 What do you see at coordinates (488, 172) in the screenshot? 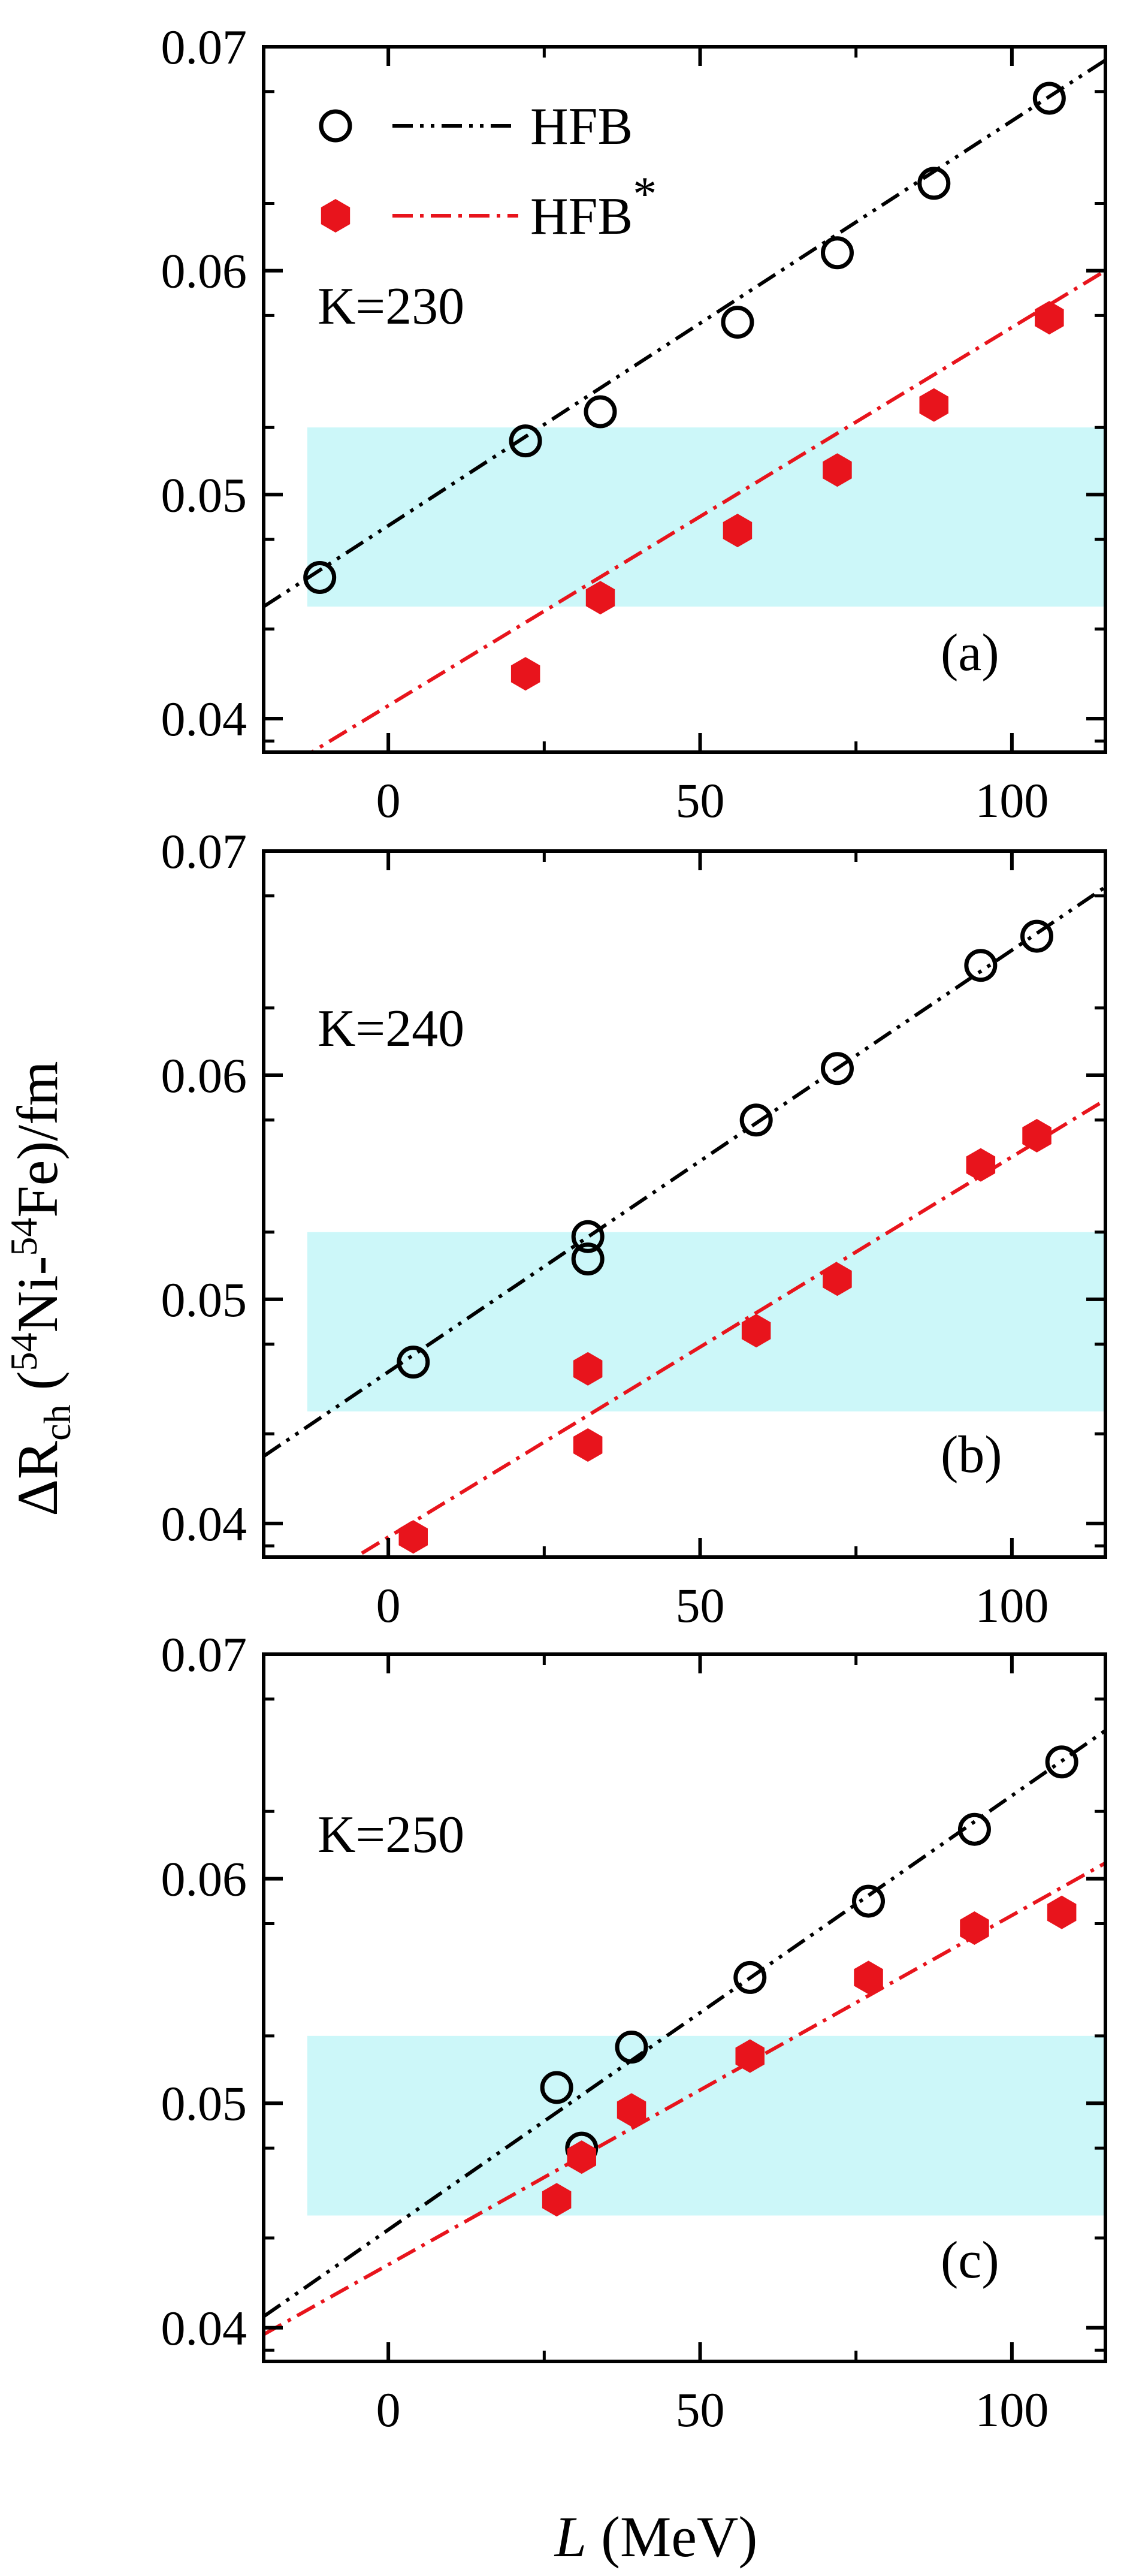
I see `legend: HFB HFB*` at bounding box center [488, 172].